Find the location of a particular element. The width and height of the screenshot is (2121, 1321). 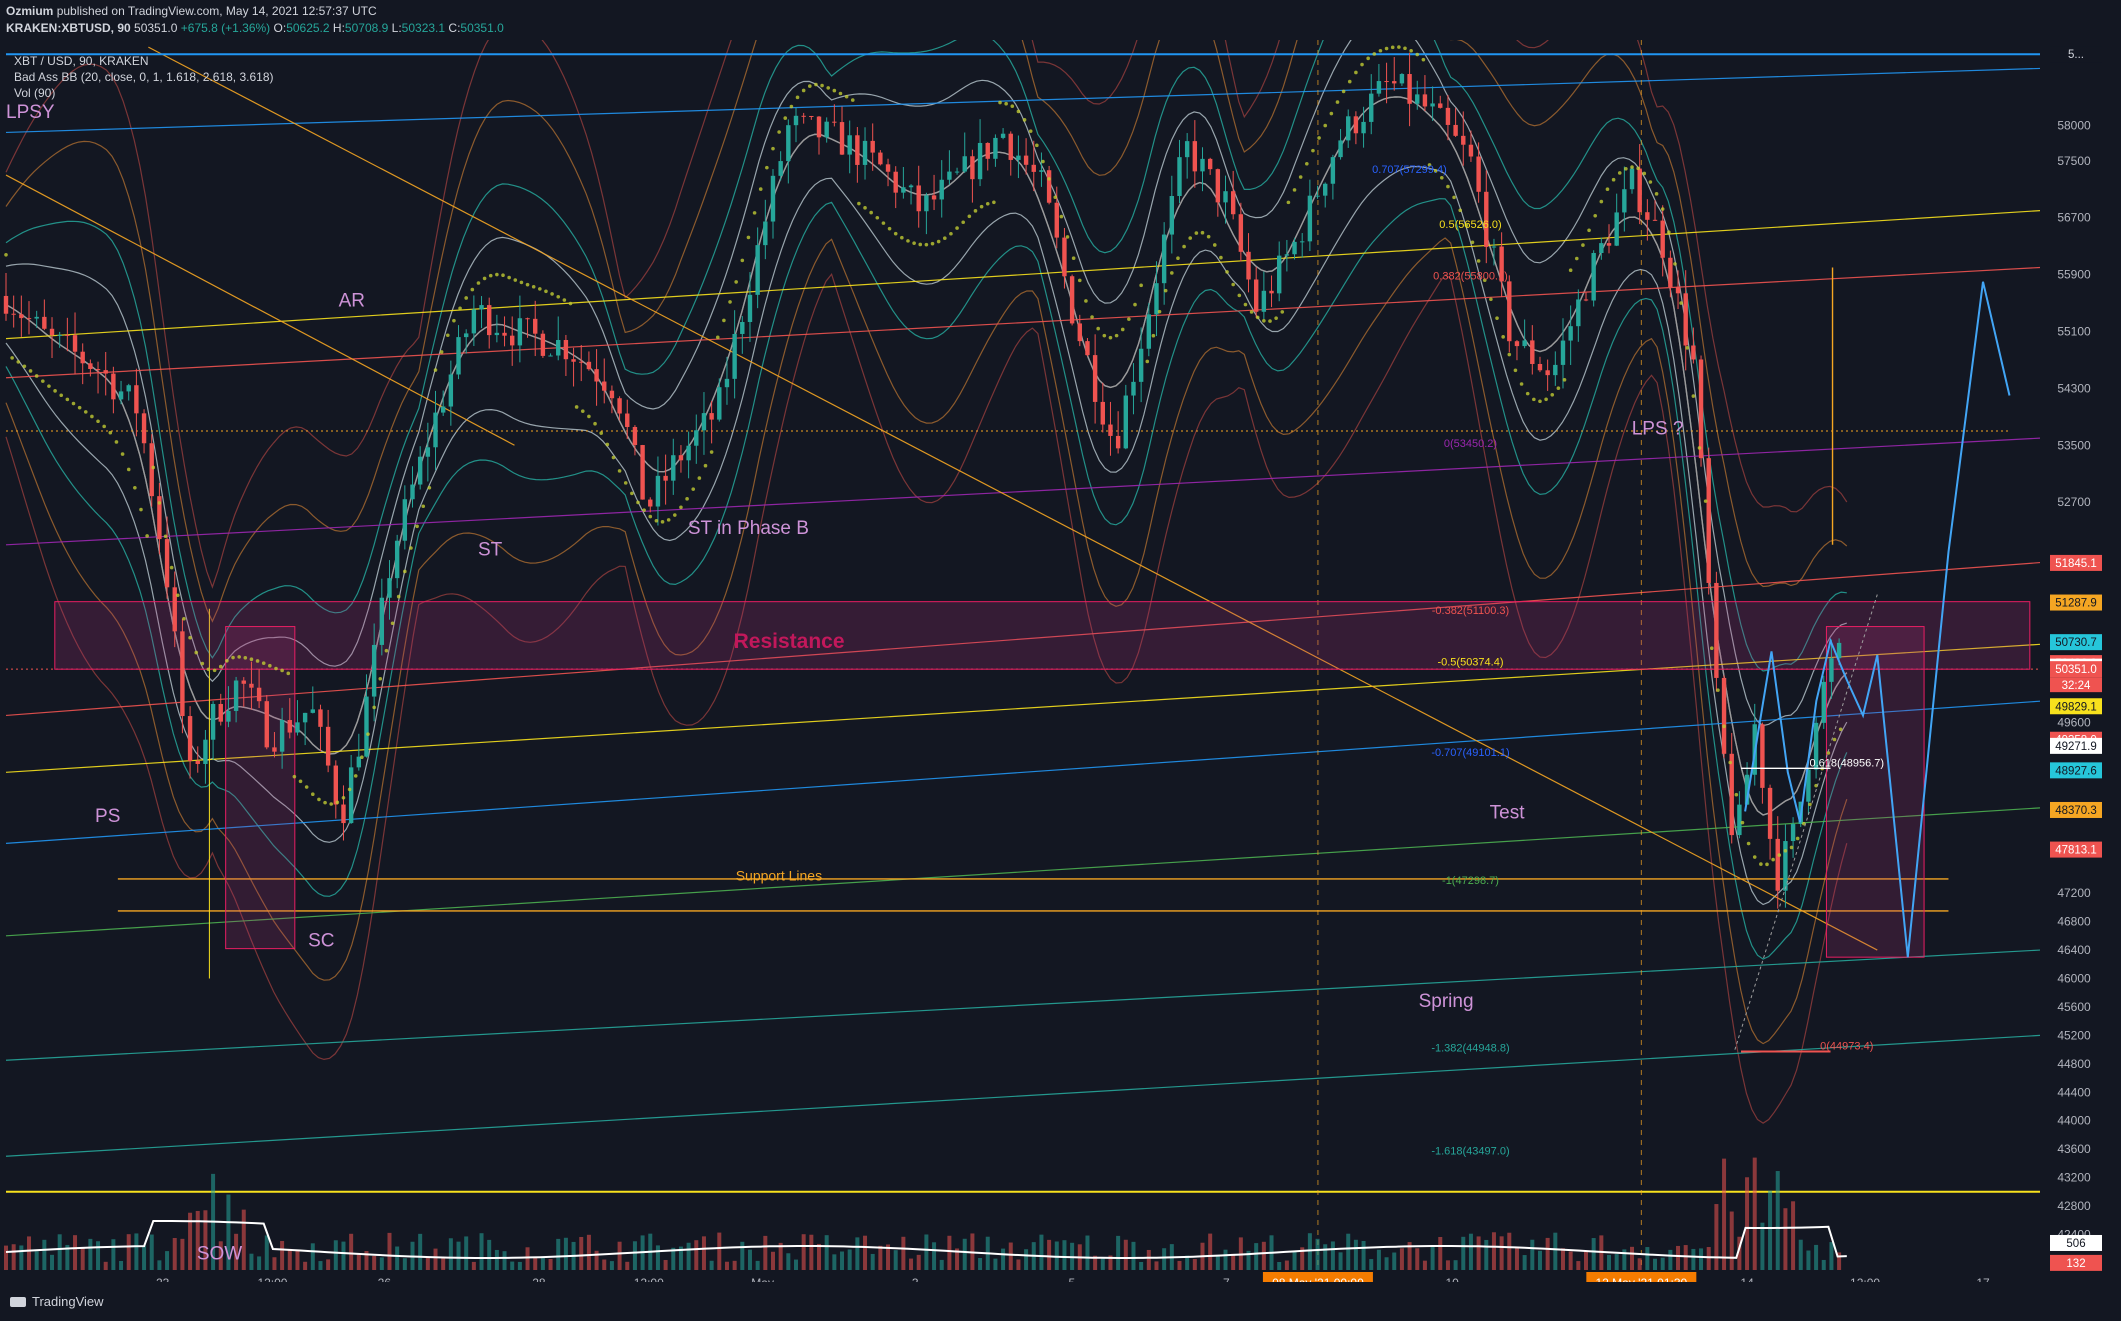

price-tag: 49271.9 is located at coordinates (2076, 745).